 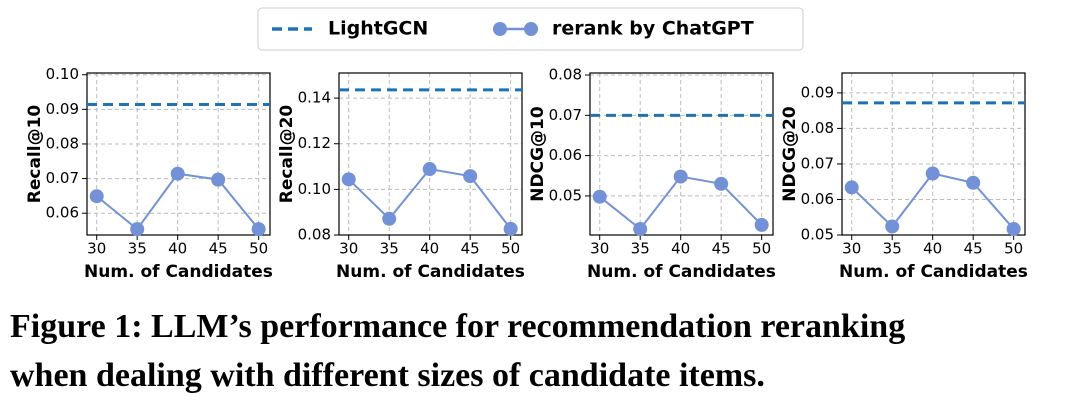 I want to click on y-axis-label: NDCG@20, so click(x=790, y=154).